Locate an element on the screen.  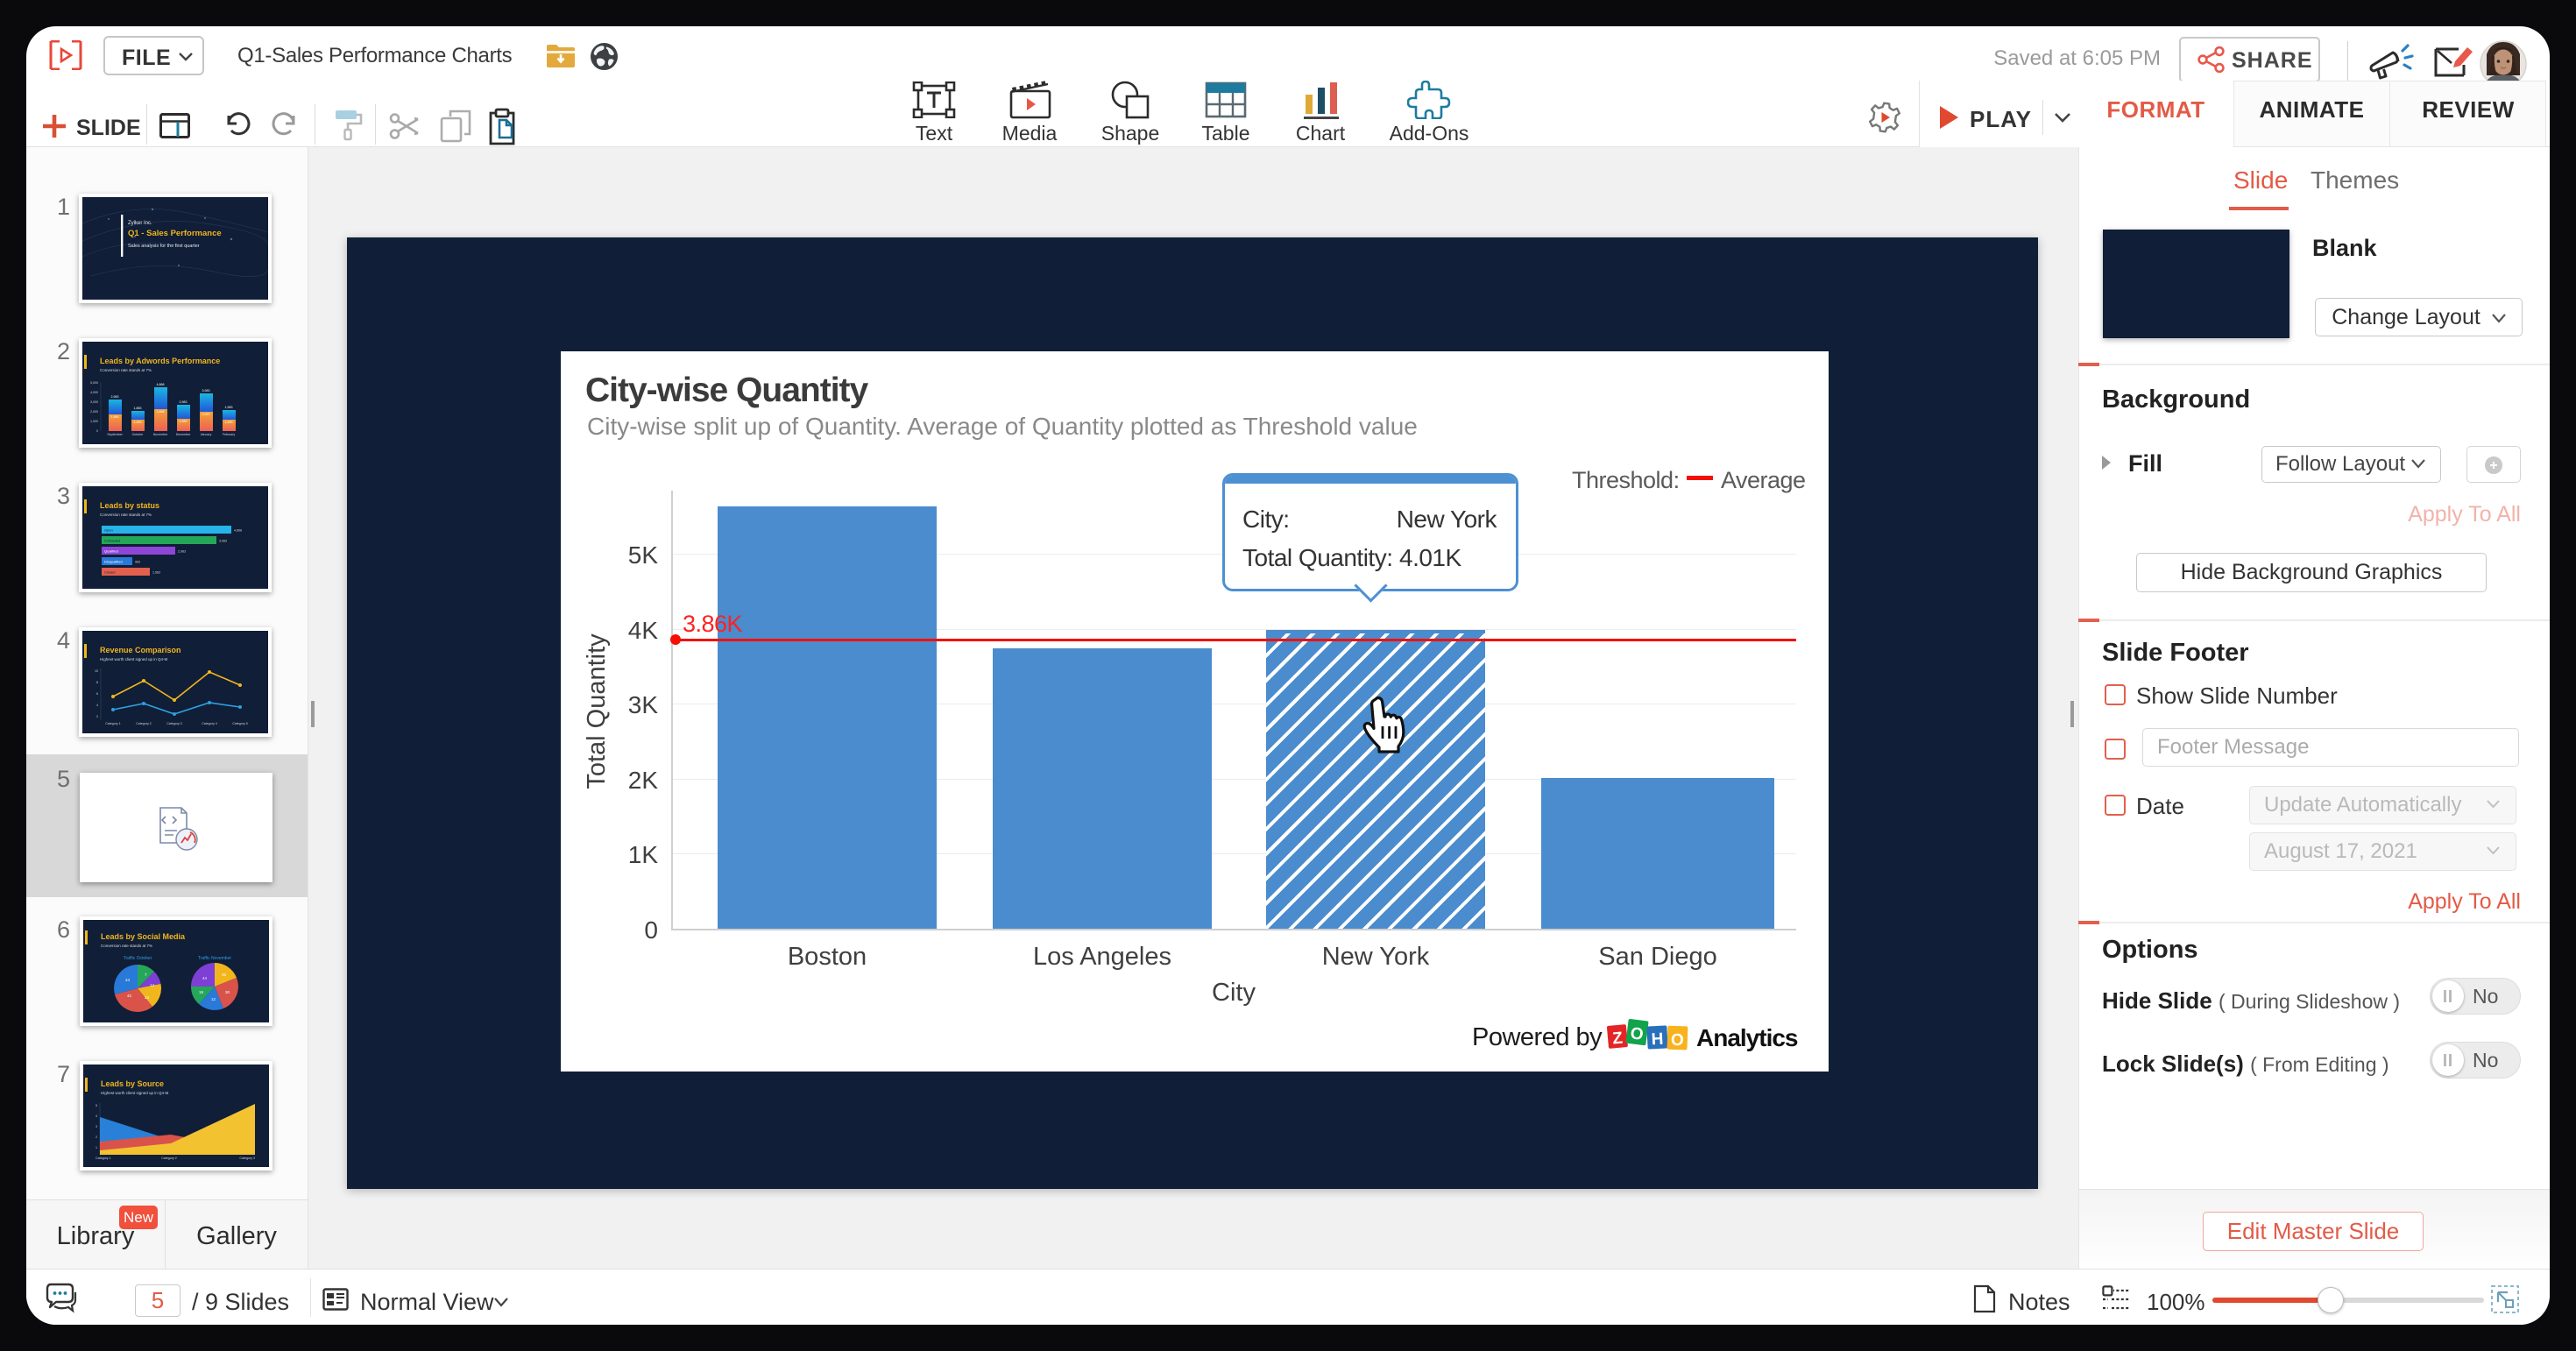
svg-text: 0 is located at coordinates (97, 431).